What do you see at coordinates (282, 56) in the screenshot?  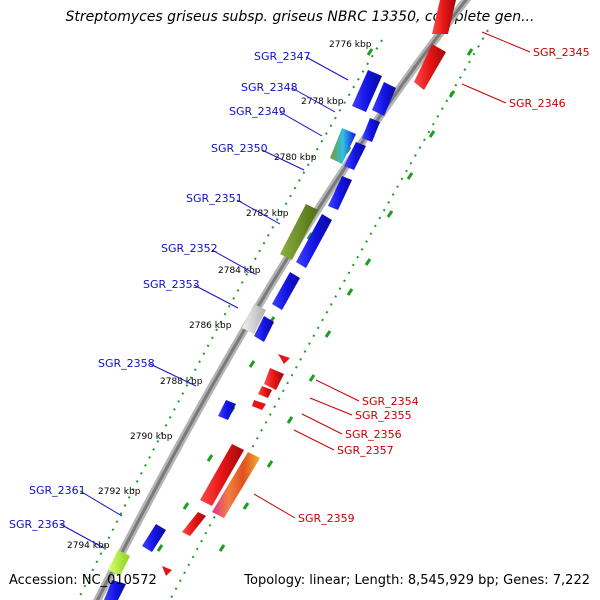 I see `gene-label-forward: SGR_2347` at bounding box center [282, 56].